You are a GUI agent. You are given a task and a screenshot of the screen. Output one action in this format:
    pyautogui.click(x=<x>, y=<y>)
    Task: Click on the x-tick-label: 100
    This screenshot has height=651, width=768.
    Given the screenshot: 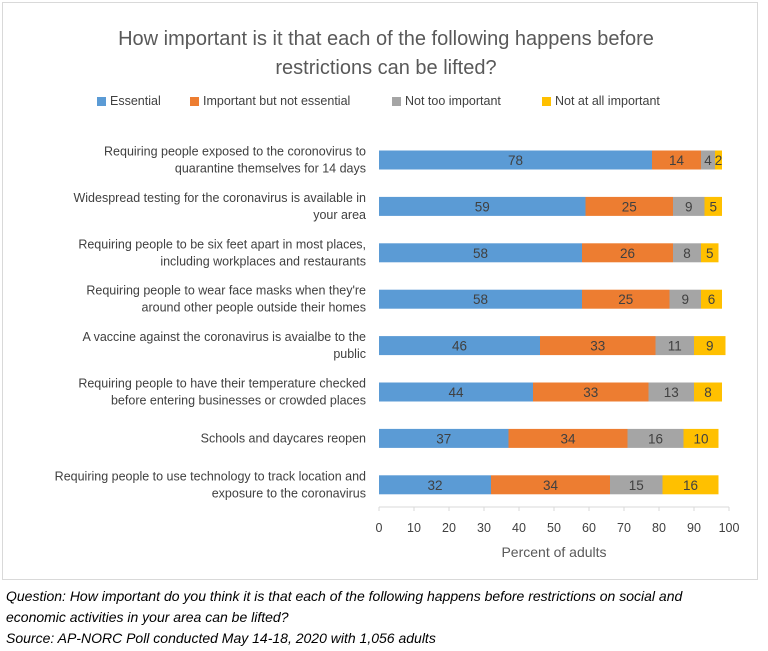 What is the action you would take?
    pyautogui.click(x=729, y=528)
    